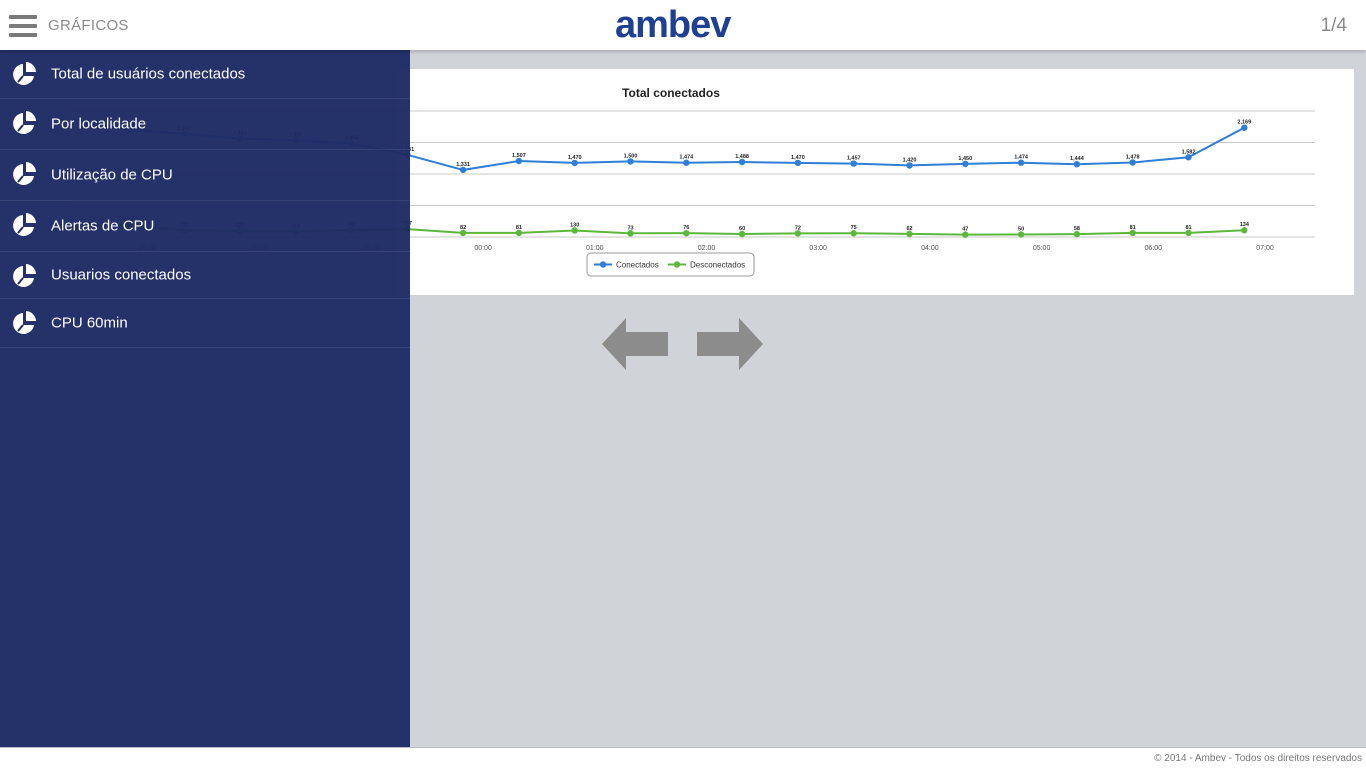  I want to click on sidebar-item-alertas-cpu: Alertas de CPU, so click(205, 226).